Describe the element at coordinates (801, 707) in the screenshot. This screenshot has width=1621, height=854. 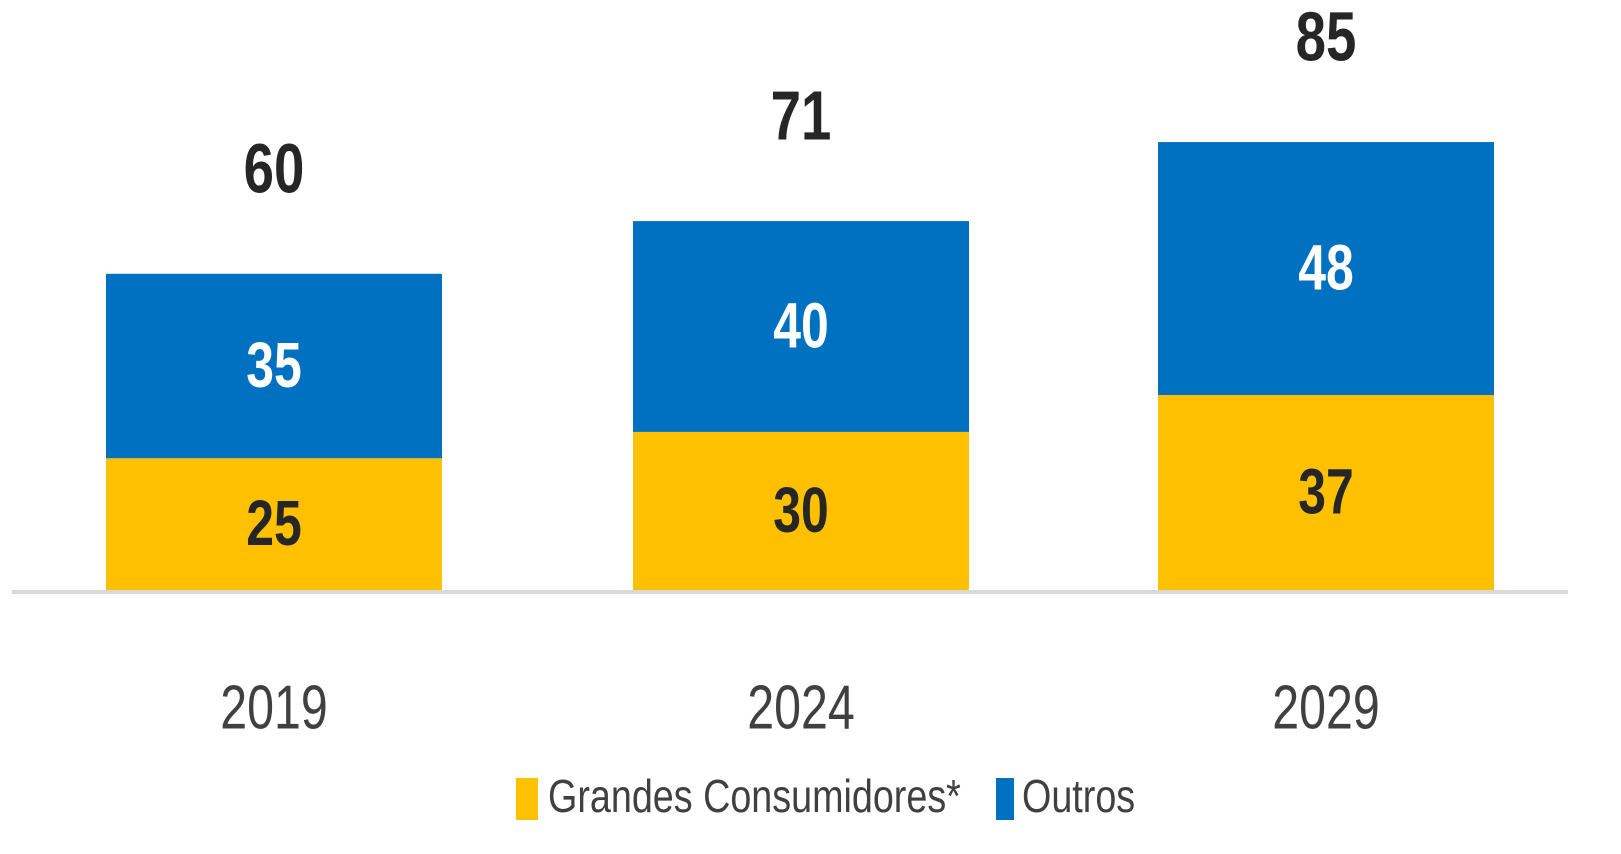
I see `x-tick-label: 2024` at that location.